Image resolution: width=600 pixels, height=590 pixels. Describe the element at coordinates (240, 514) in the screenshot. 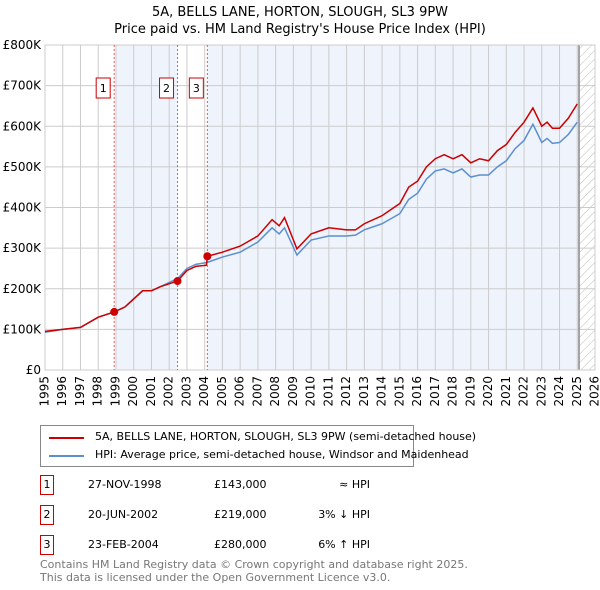

I see `transaction-price: £219,000` at that location.